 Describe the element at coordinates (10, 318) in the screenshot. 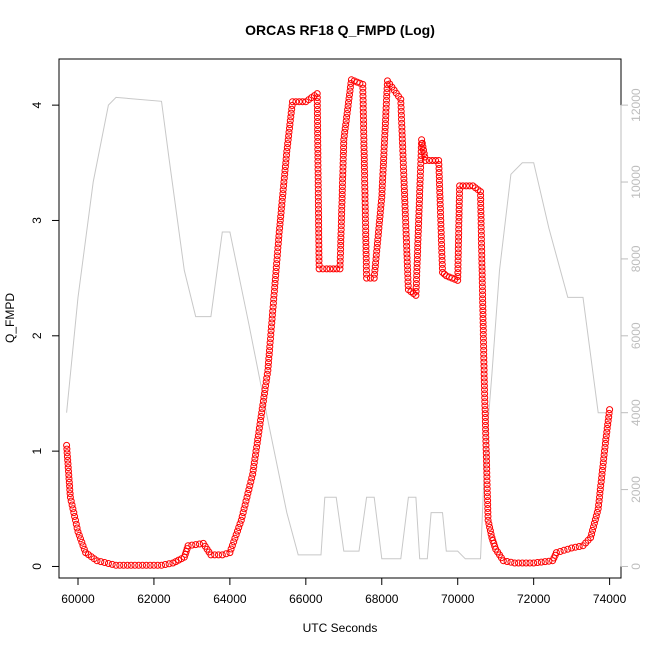

I see `y-axis-title: Q_FMPD` at that location.